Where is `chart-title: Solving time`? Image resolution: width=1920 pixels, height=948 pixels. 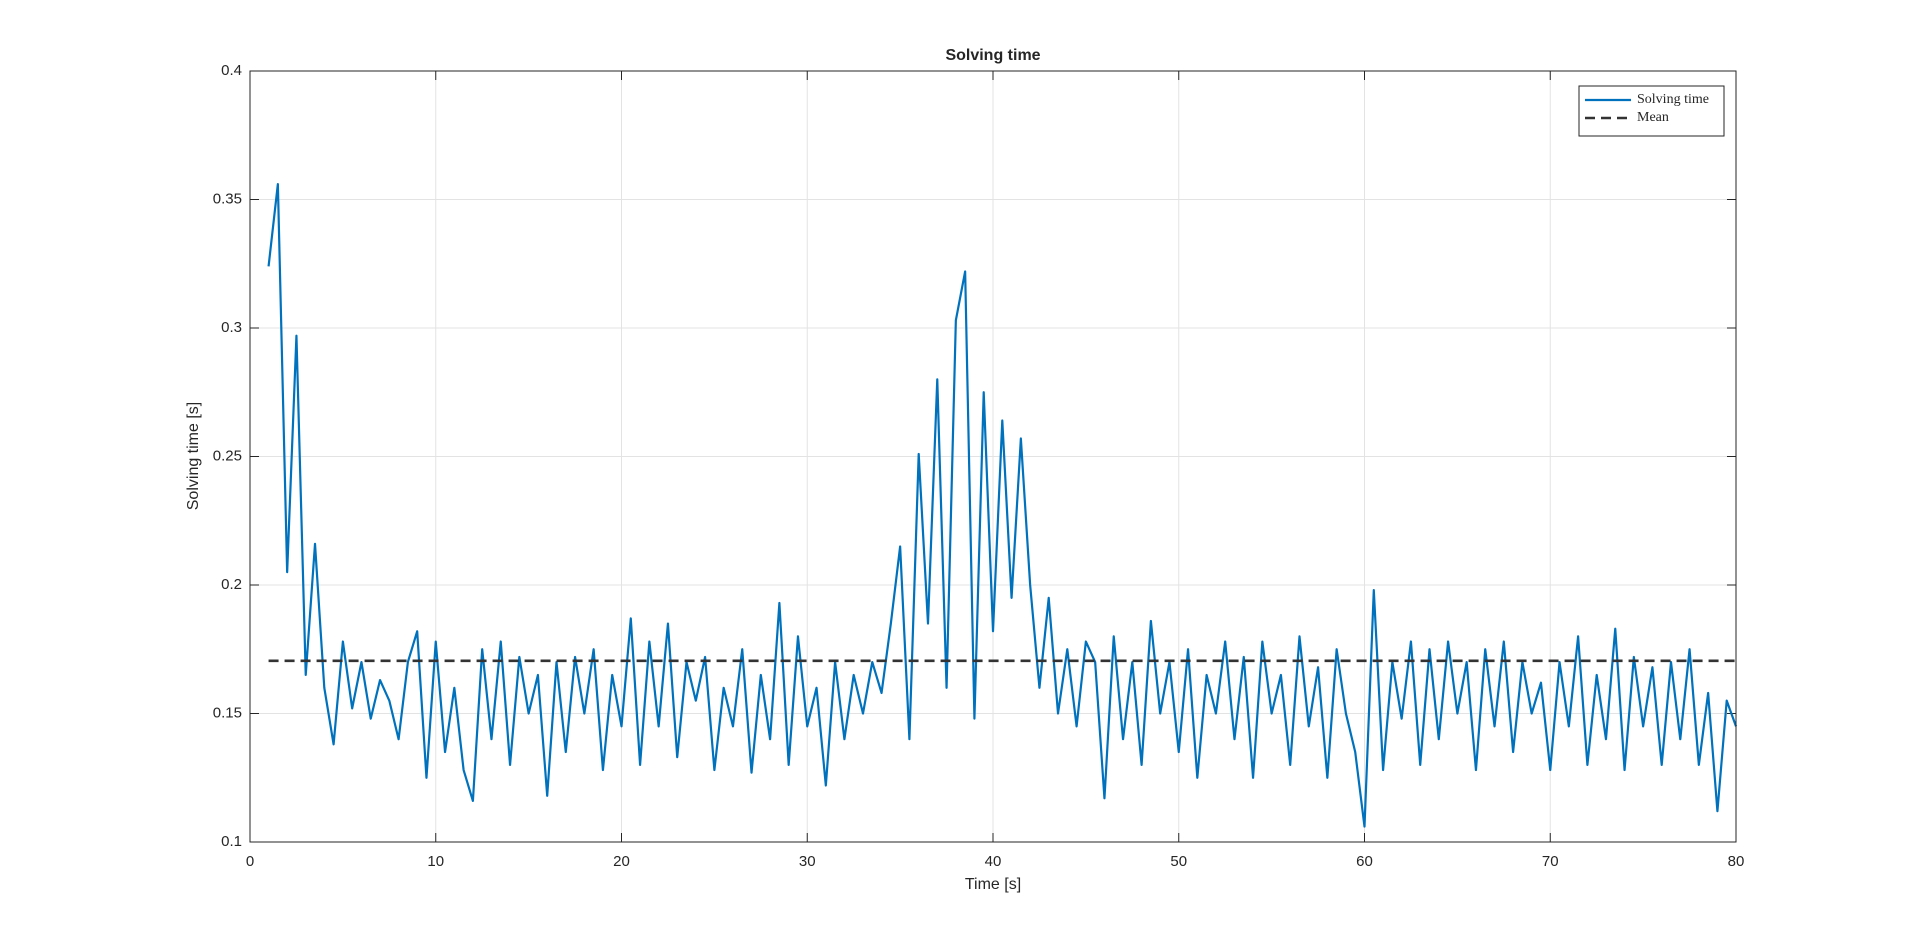
chart-title: Solving time is located at coordinates (992, 55).